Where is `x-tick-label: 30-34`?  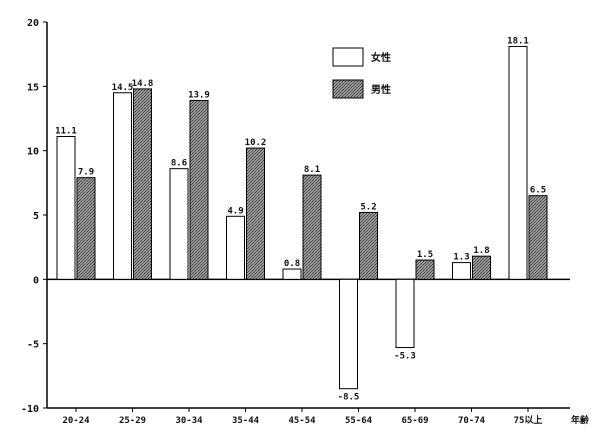 x-tick-label: 30-34 is located at coordinates (189, 421).